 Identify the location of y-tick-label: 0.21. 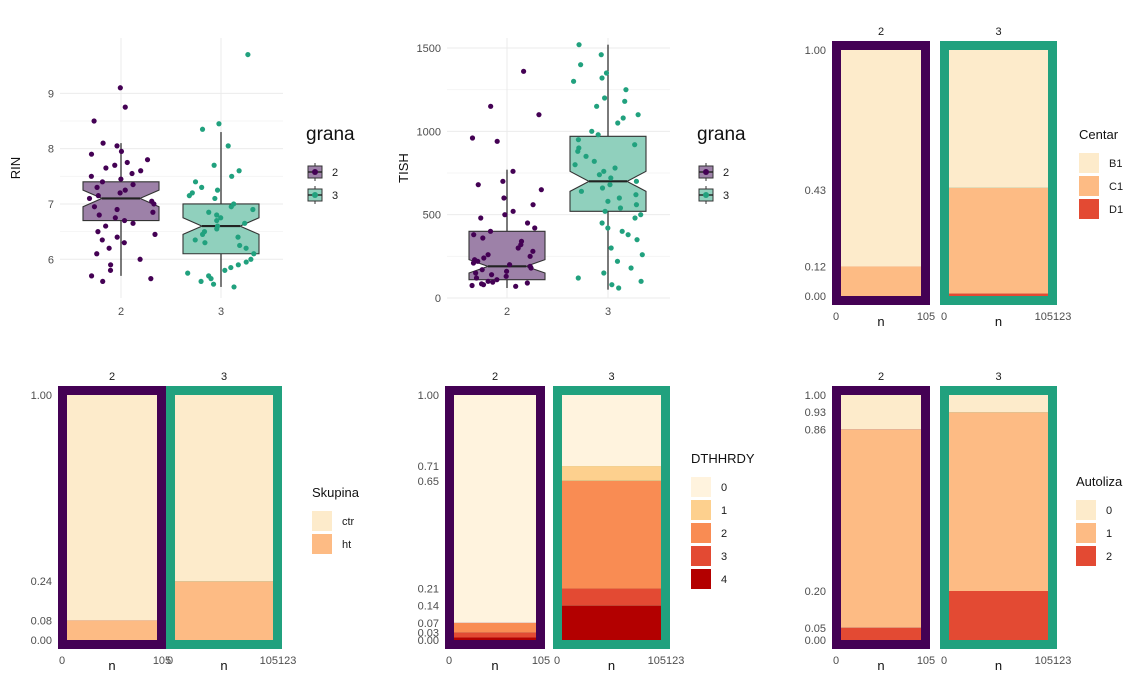
(428, 590).